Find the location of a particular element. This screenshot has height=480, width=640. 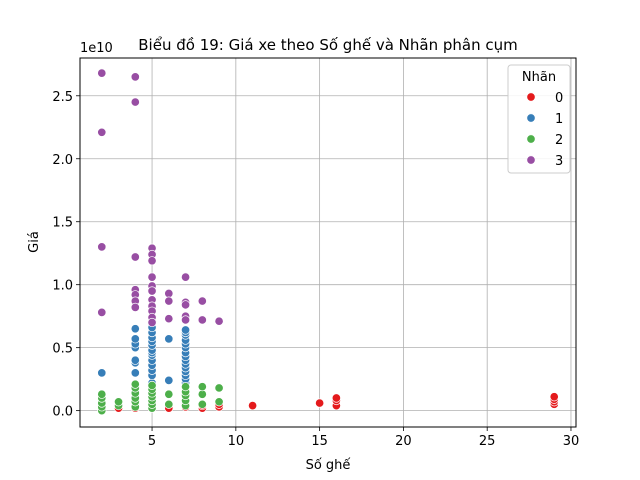

x-tick-label: 20 is located at coordinates (403, 441).